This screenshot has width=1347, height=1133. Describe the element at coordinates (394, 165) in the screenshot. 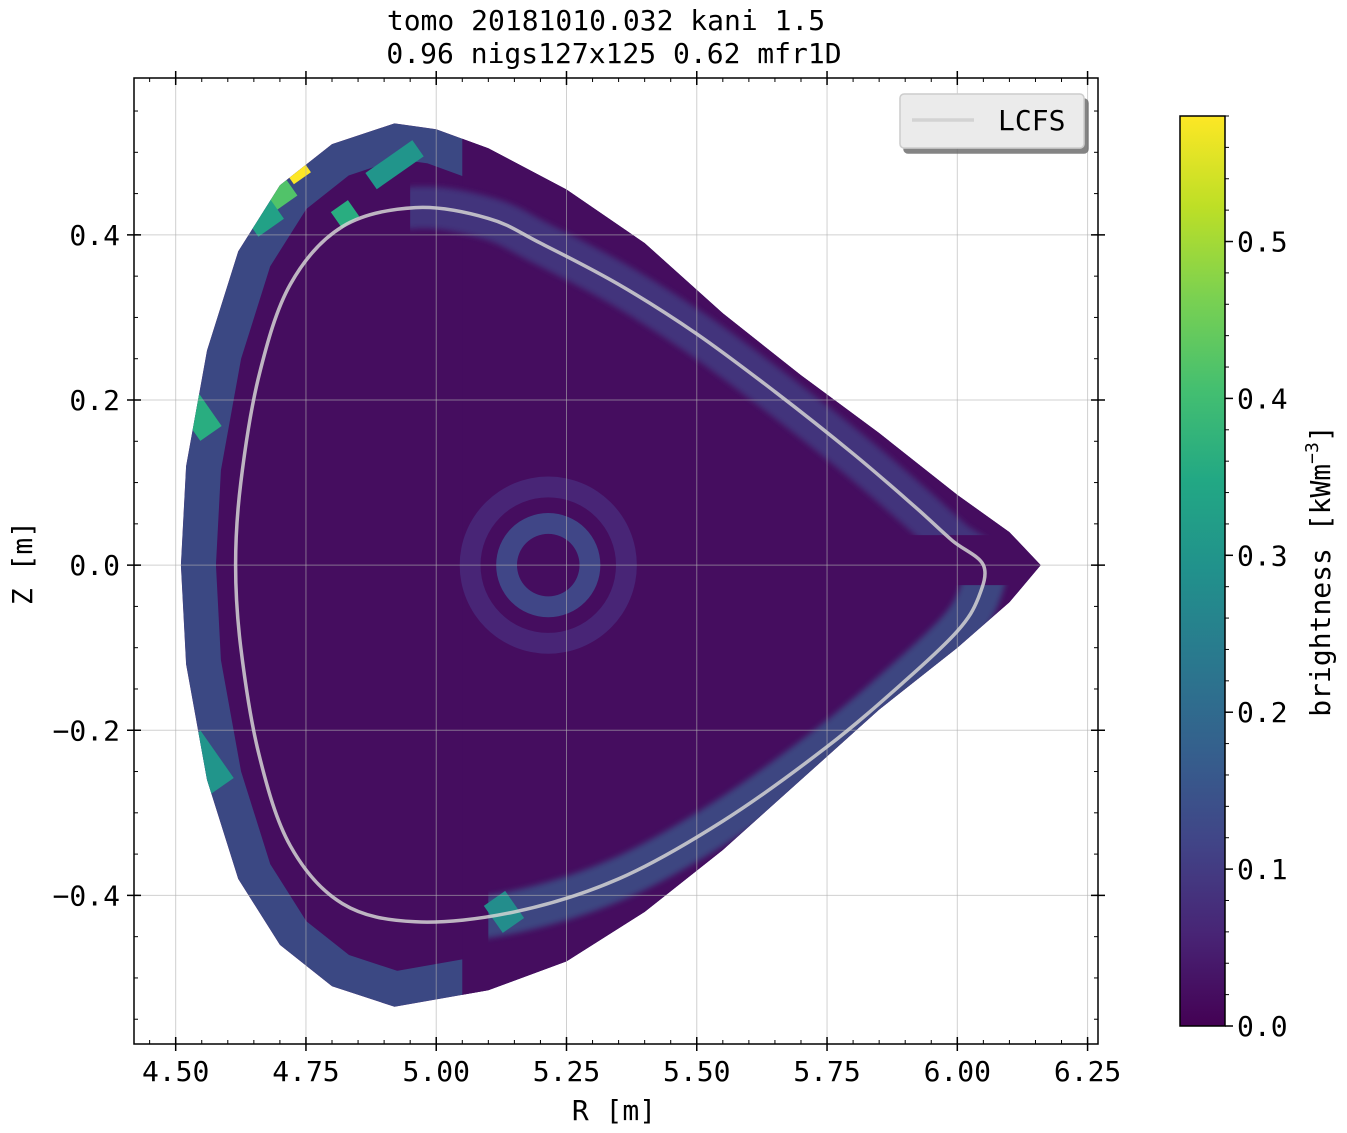

I see `spot-top-center` at that location.